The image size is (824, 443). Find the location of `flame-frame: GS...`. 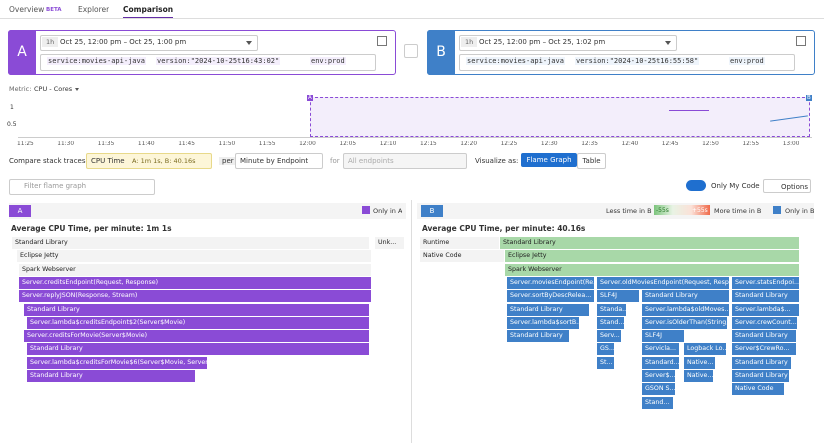

flame-frame: GS... is located at coordinates (606, 349).